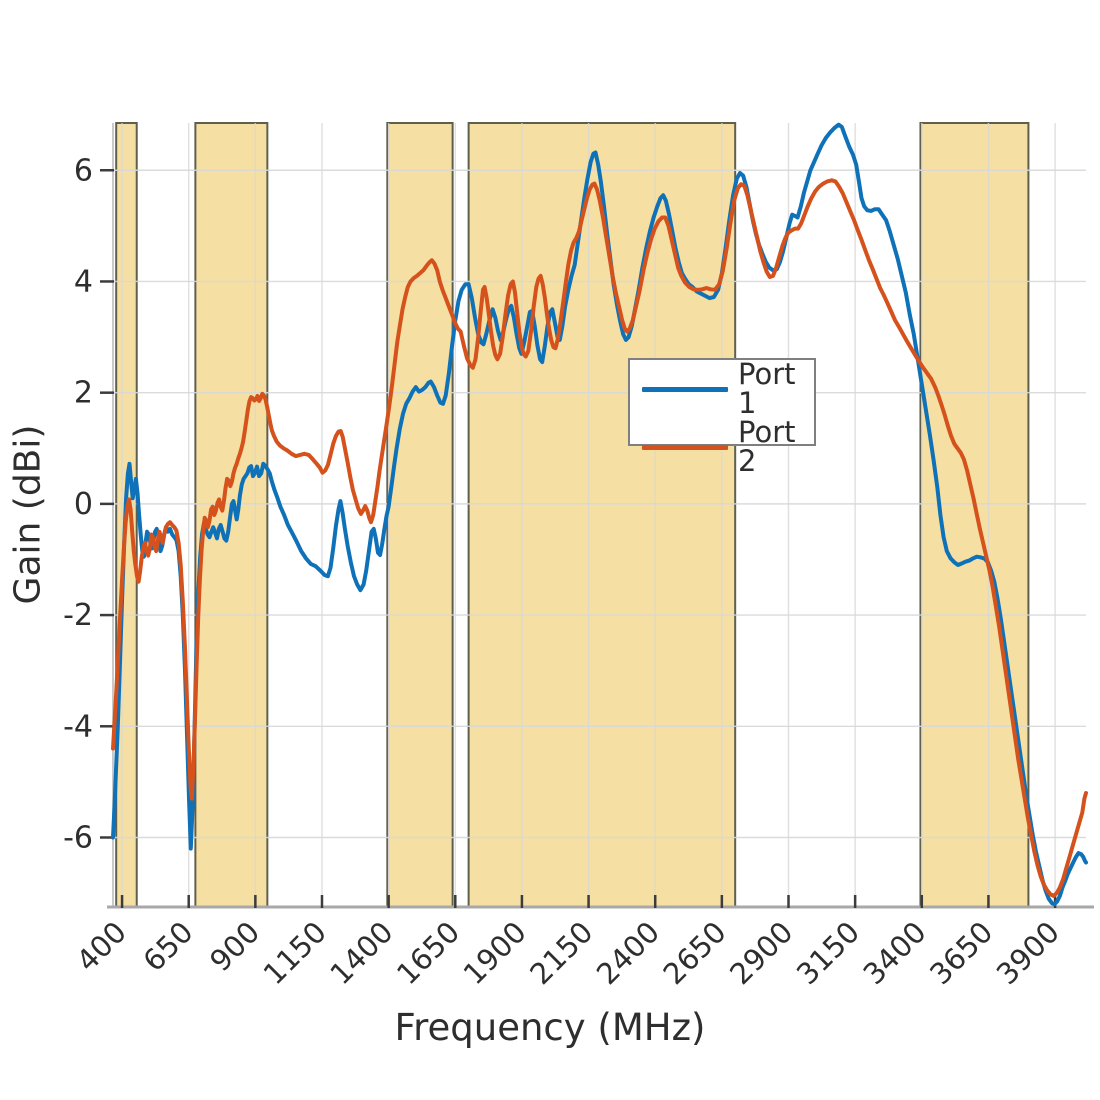  What do you see at coordinates (767, 388) in the screenshot?
I see `legend-label-port-1: Port 1` at bounding box center [767, 388].